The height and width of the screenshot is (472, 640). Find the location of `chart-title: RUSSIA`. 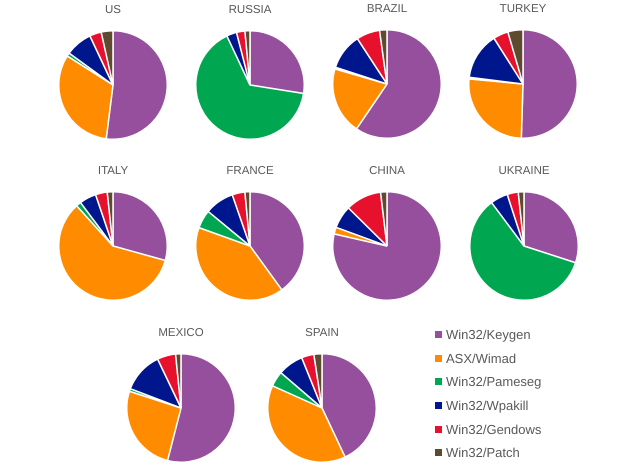

chart-title: RUSSIA is located at coordinates (250, 10).